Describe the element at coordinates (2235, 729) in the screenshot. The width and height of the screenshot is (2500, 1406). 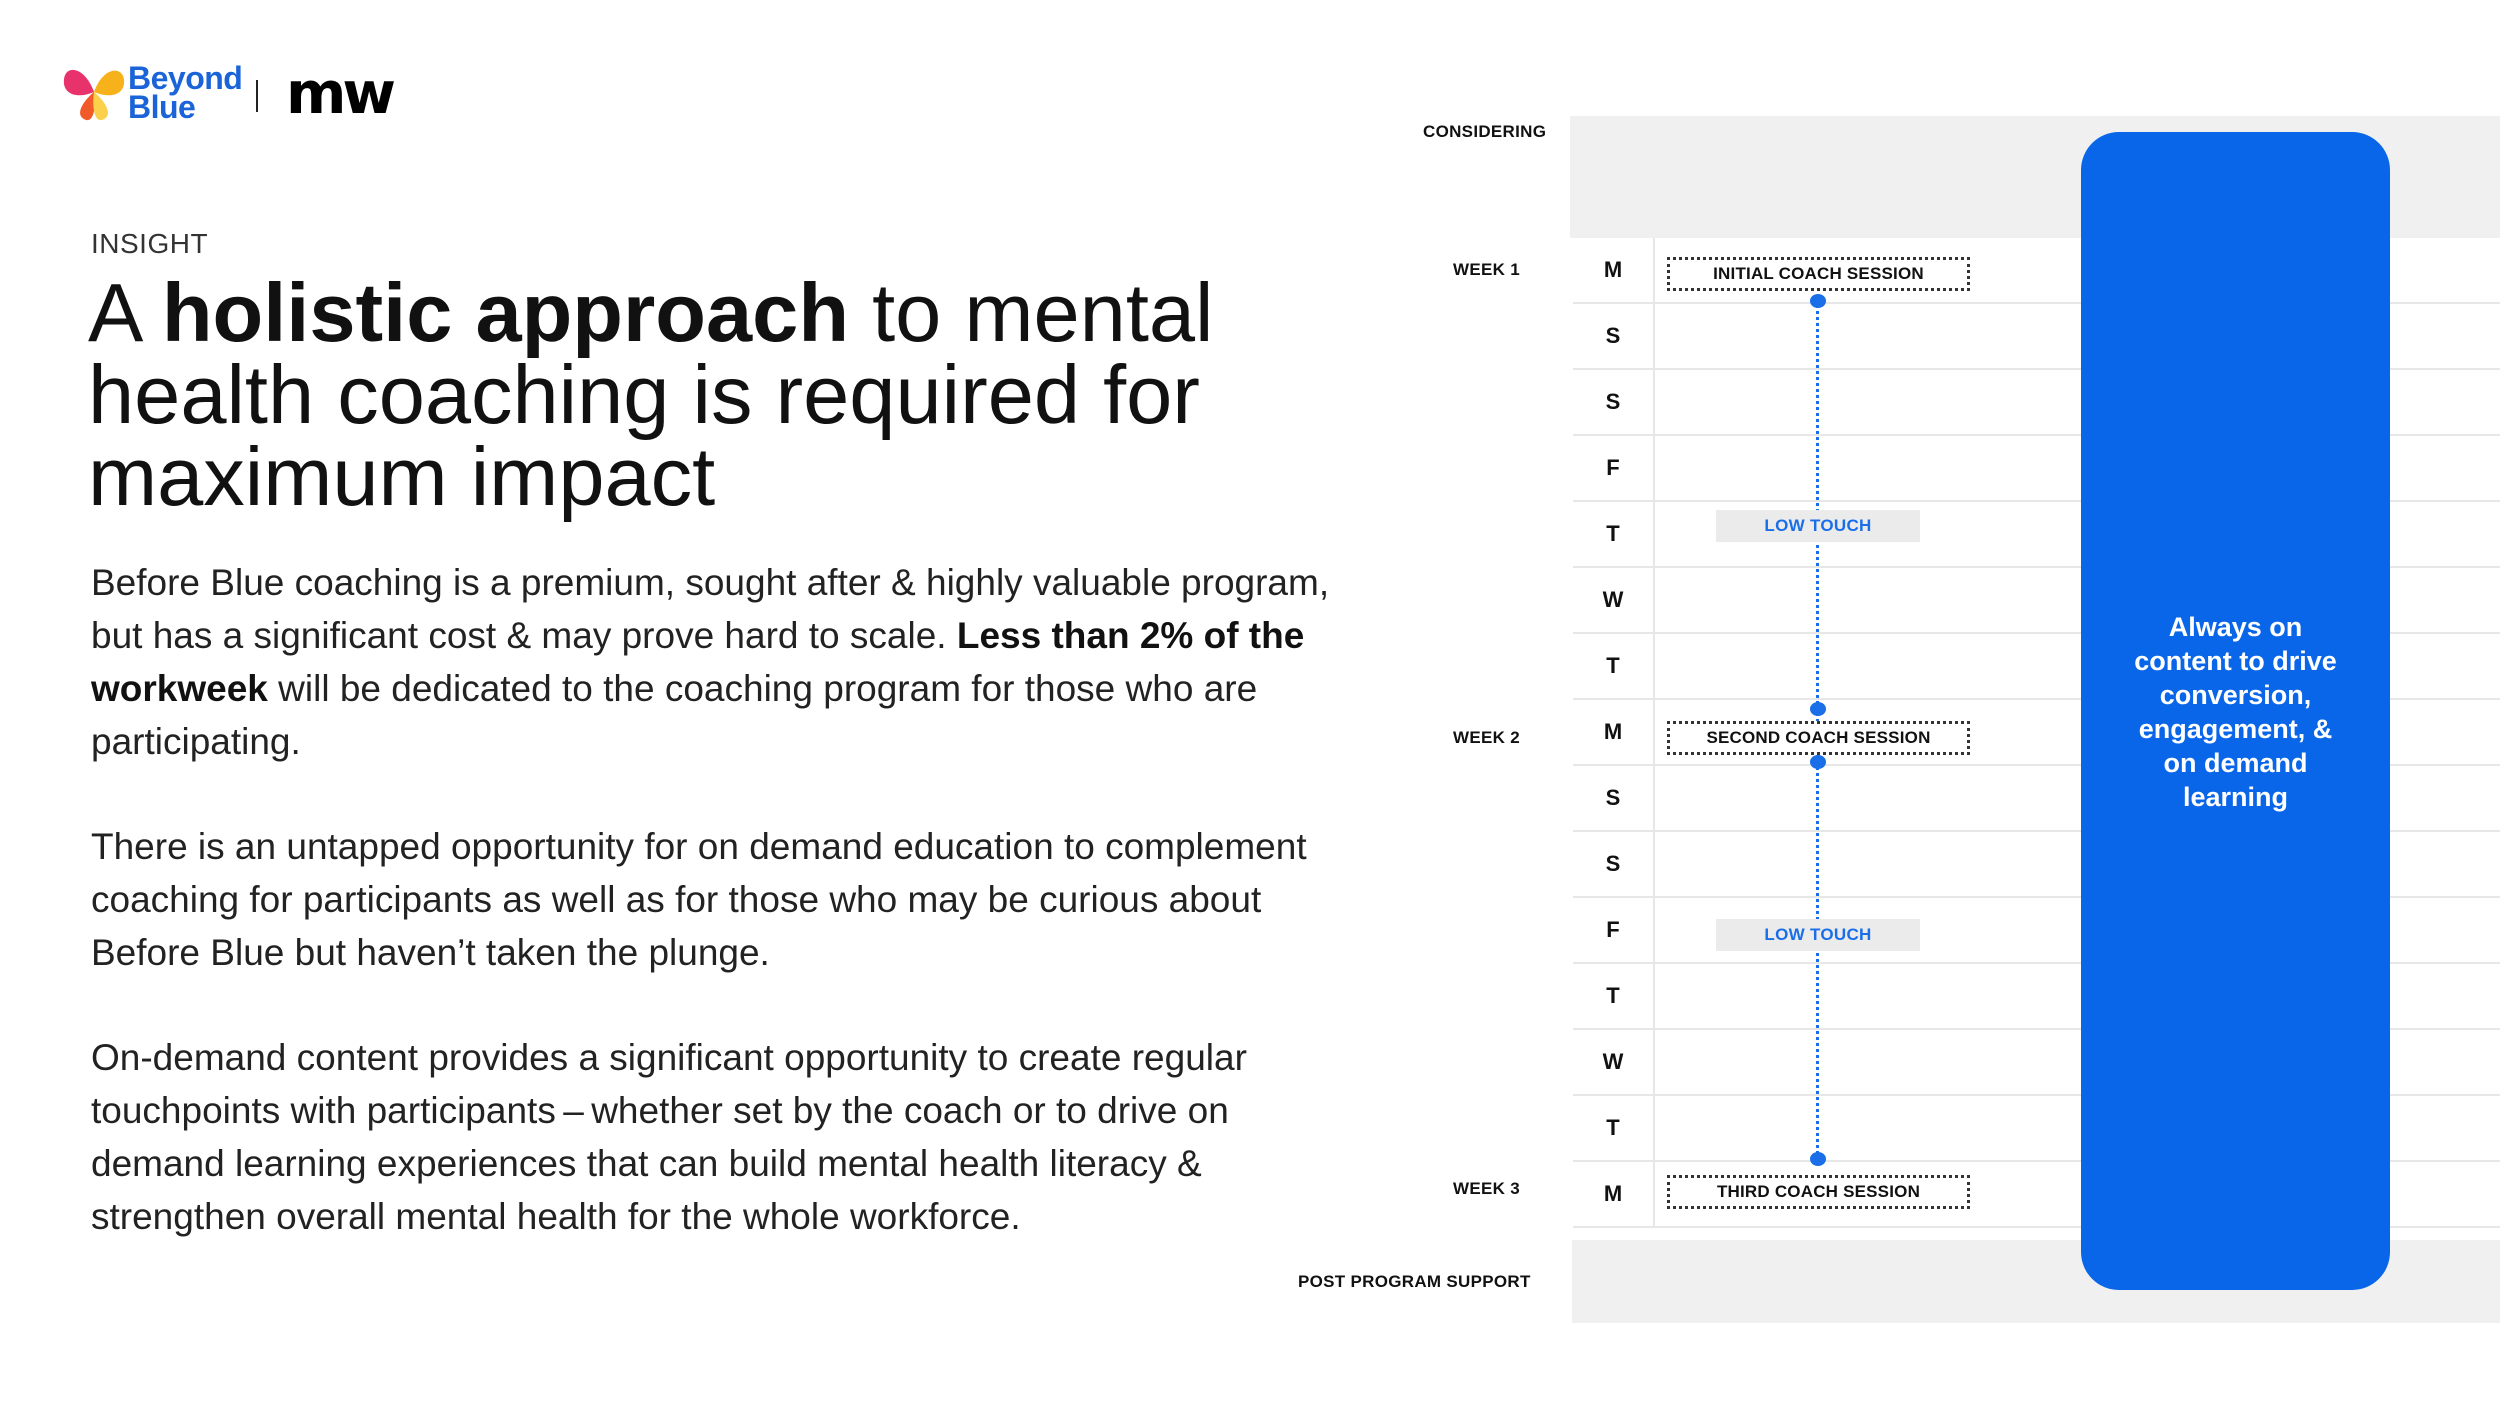
I see `always-on-line: engagement, &` at that location.